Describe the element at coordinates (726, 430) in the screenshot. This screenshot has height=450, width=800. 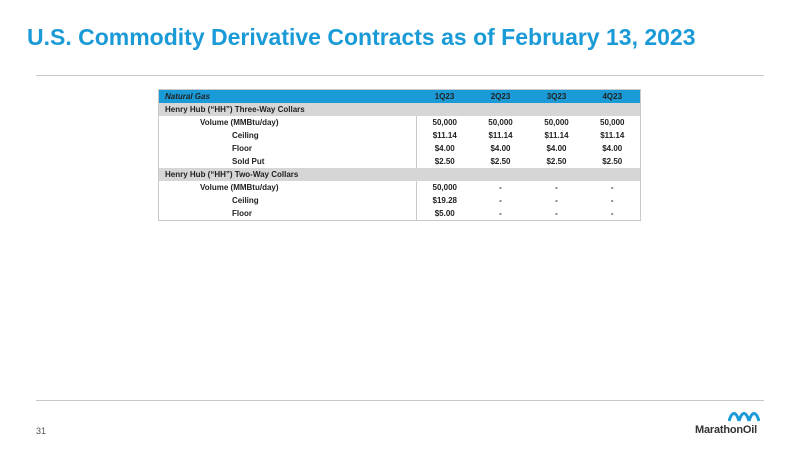
I see `logo-wordmark: MarathonOil` at that location.